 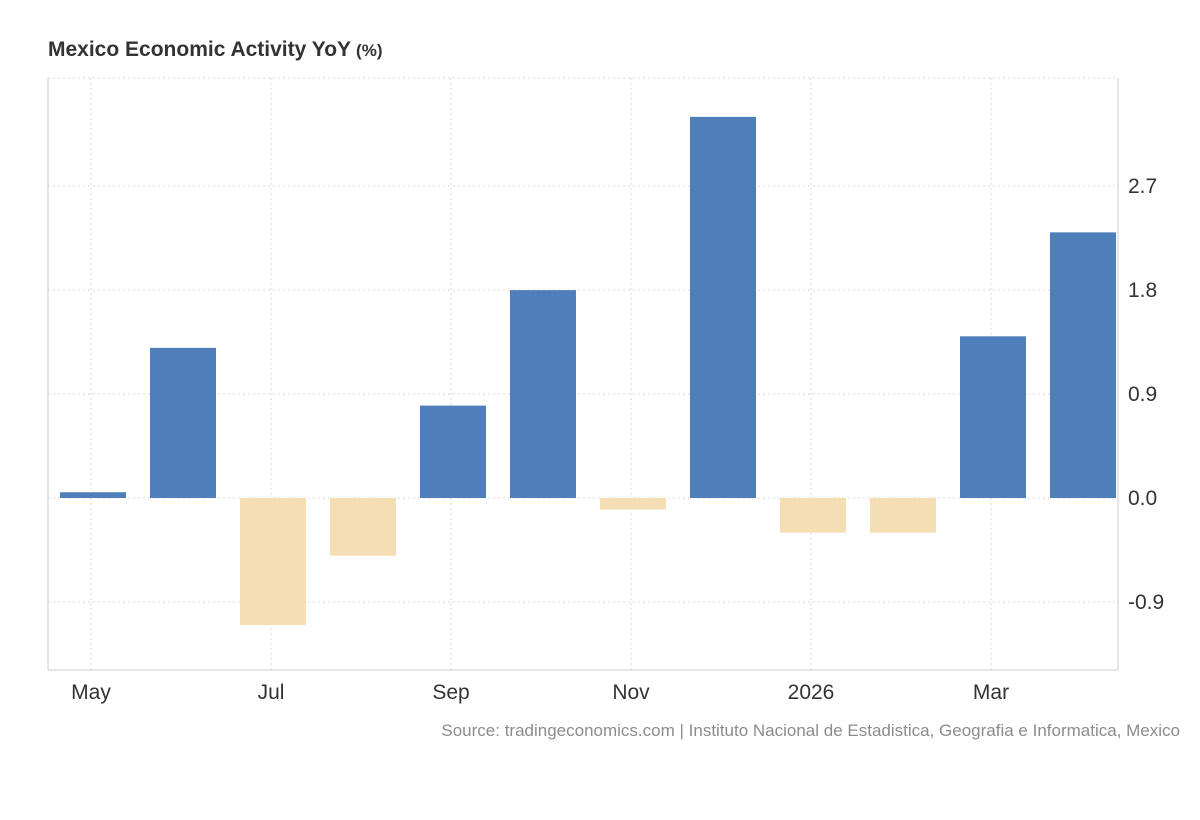 What do you see at coordinates (1142, 186) in the screenshot?
I see `y-tick-label: 2.7` at bounding box center [1142, 186].